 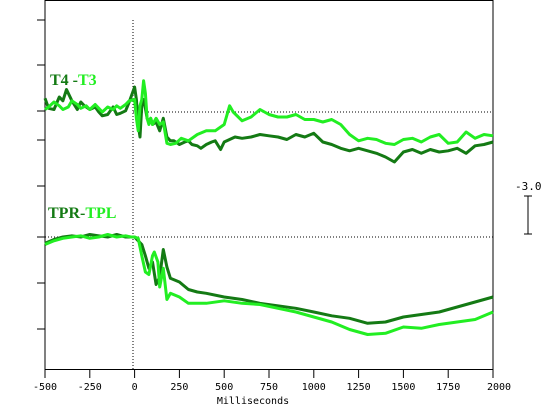 I want to click on panel-1-label-b: T3, so click(x=87, y=80).